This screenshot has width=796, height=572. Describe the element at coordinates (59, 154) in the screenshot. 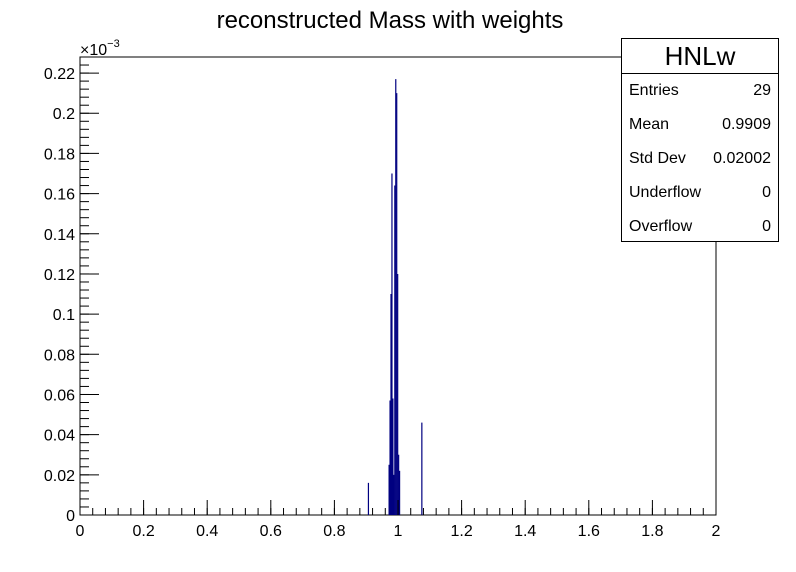

I see `y-tick-label: 0.18` at that location.